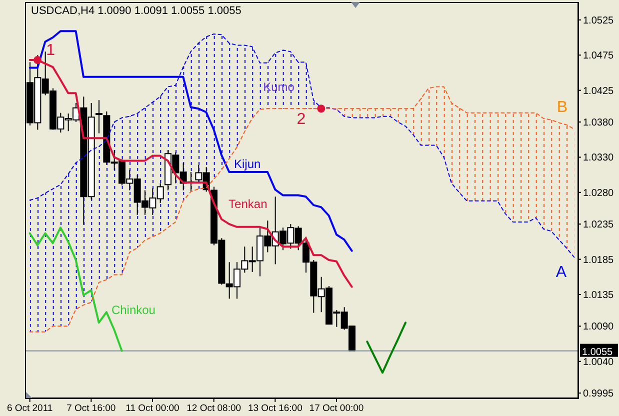 Image resolution: width=619 pixels, height=416 pixels. Describe the element at coordinates (29, 408) in the screenshot. I see `x-tick-label: 6 Oct 2011` at that location.